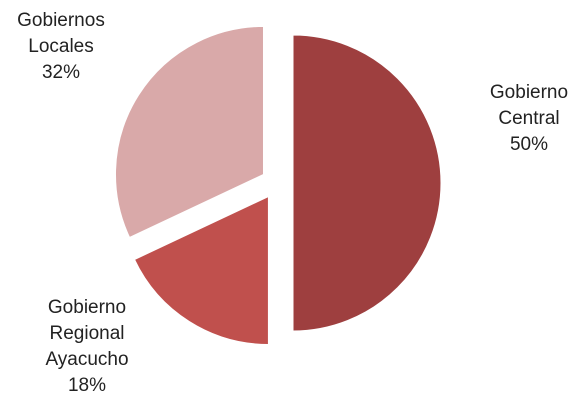  Describe the element at coordinates (87, 333) in the screenshot. I see `slice-name-line: Regional` at that location.